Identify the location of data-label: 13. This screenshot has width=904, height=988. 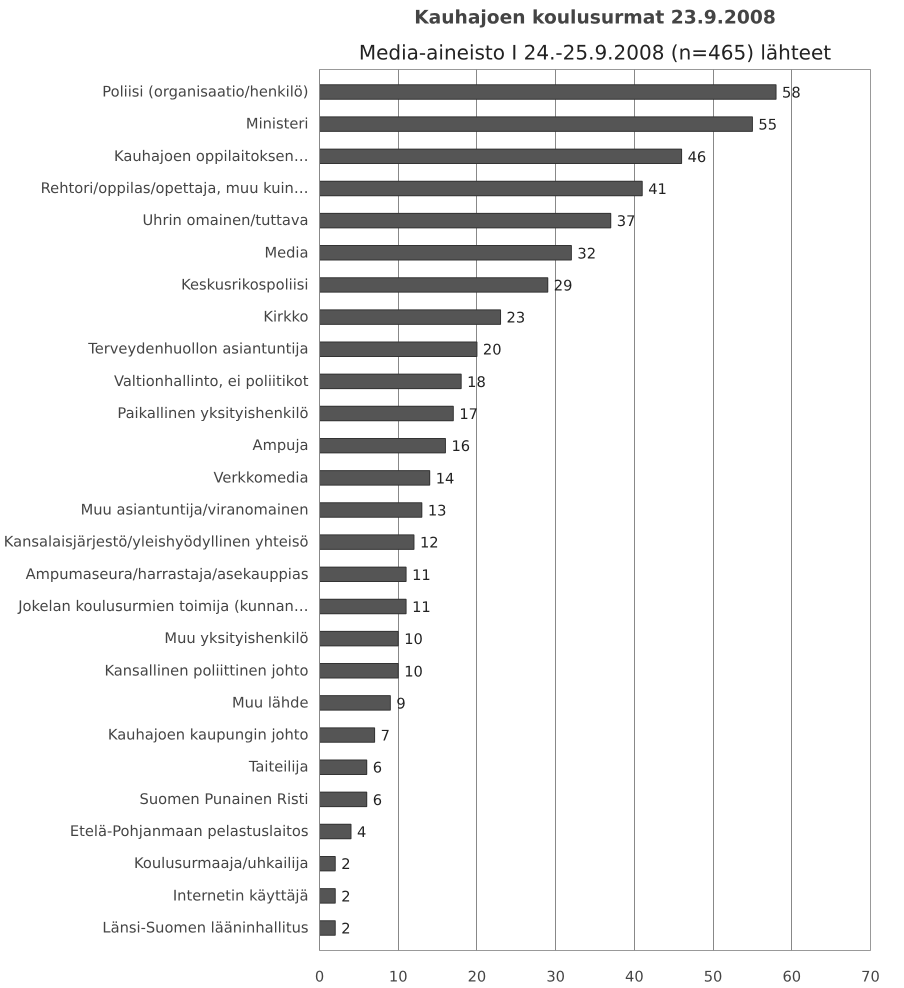
(437, 511).